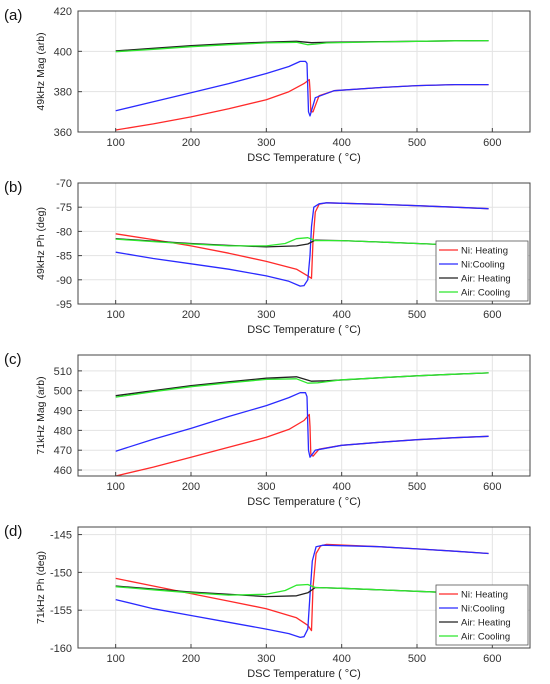  I want to click on panel-label: (c), so click(13, 359).